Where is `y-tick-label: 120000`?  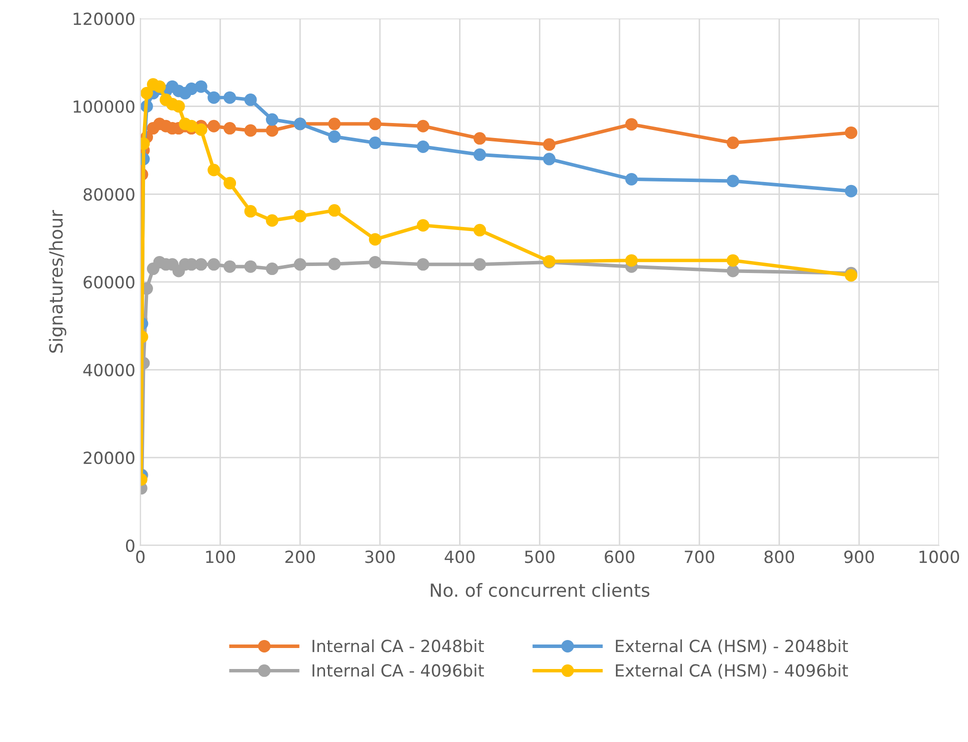
y-tick-label: 120000 is located at coordinates (104, 19).